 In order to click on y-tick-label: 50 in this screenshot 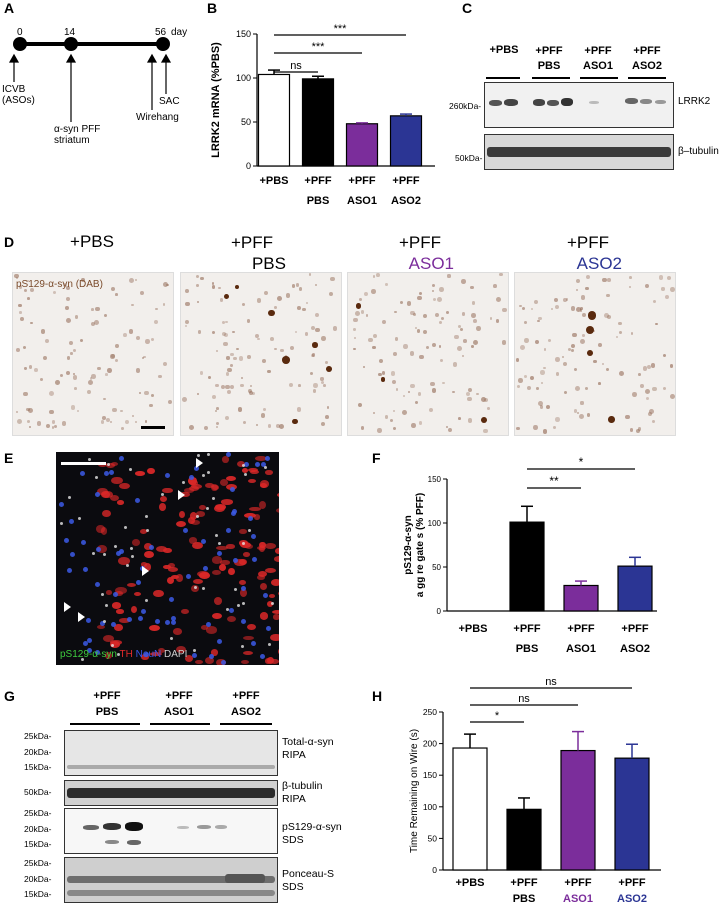, I will do `click(436, 567)`.